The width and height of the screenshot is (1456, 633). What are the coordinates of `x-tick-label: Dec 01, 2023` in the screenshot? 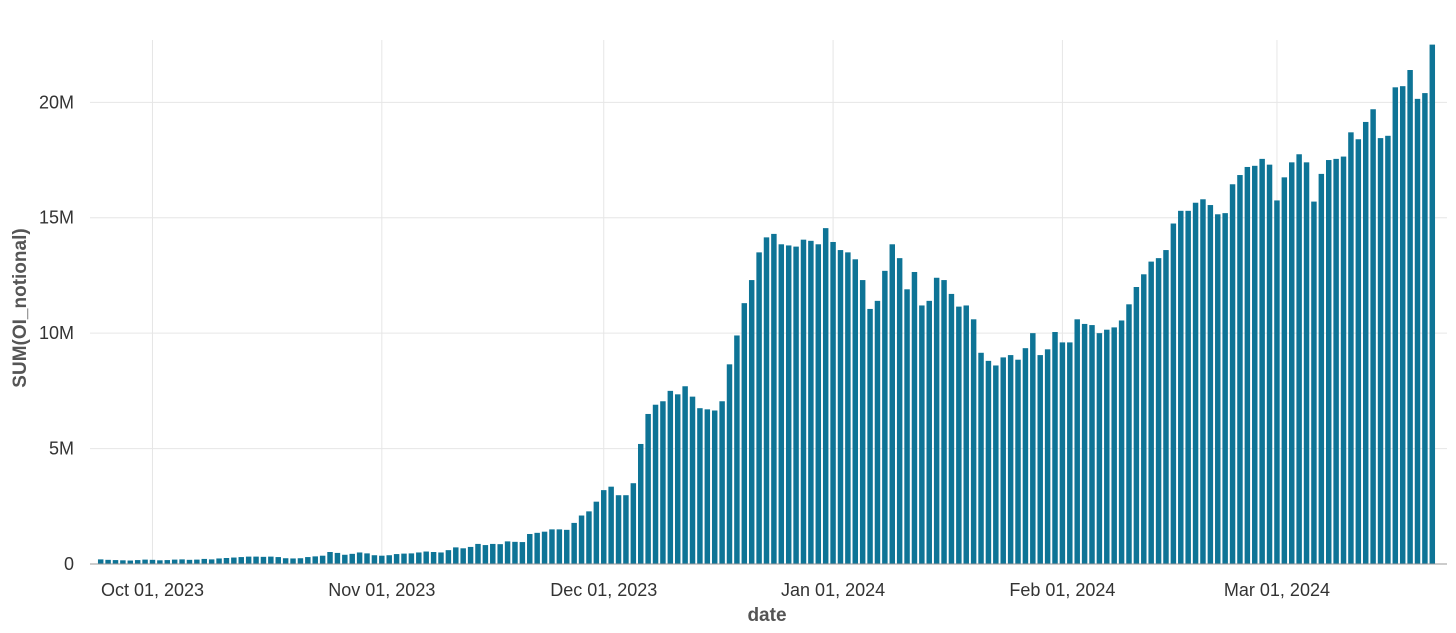 It's located at (603, 590).